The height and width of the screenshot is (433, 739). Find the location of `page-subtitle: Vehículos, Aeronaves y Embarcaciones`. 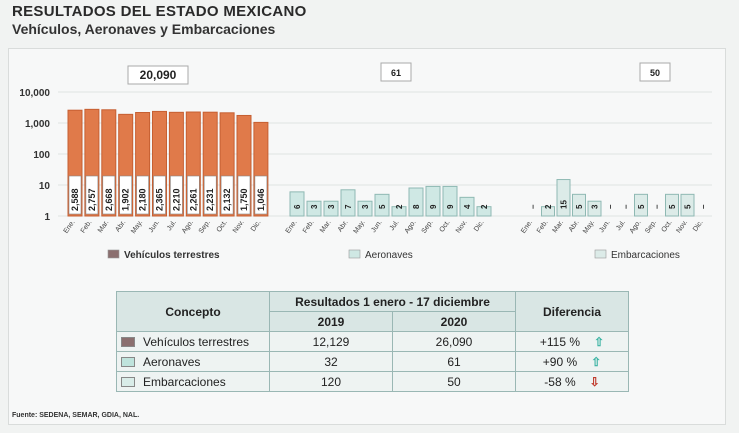

page-subtitle: Vehículos, Aeronaves y Embarcaciones is located at coordinates (144, 29).